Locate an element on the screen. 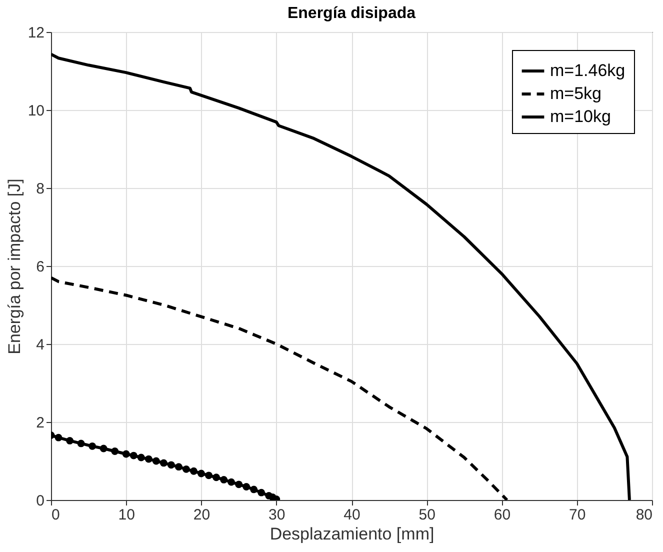 The image size is (663, 552). x-tick-label: 0 is located at coordinates (56, 515).